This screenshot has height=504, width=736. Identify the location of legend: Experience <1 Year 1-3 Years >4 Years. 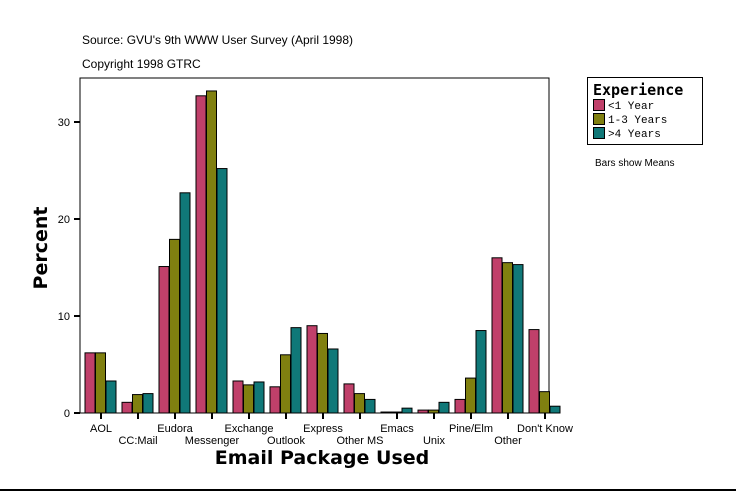
(645, 111).